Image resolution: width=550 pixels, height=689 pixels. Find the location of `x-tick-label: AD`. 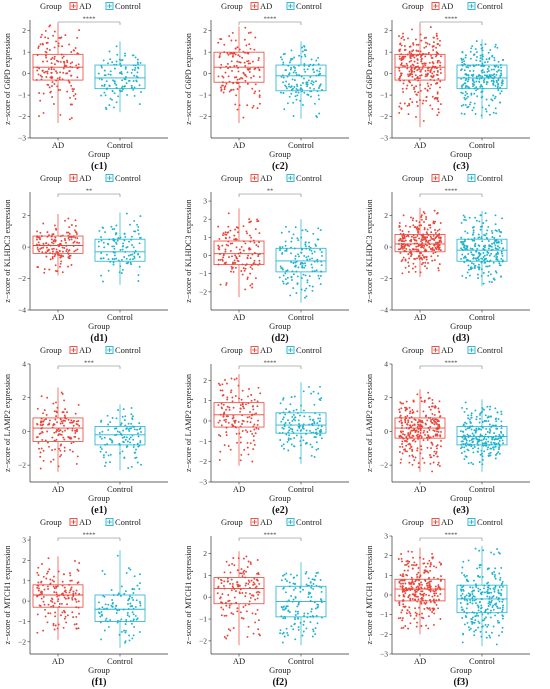

x-tick-label: AD is located at coordinates (420, 145).